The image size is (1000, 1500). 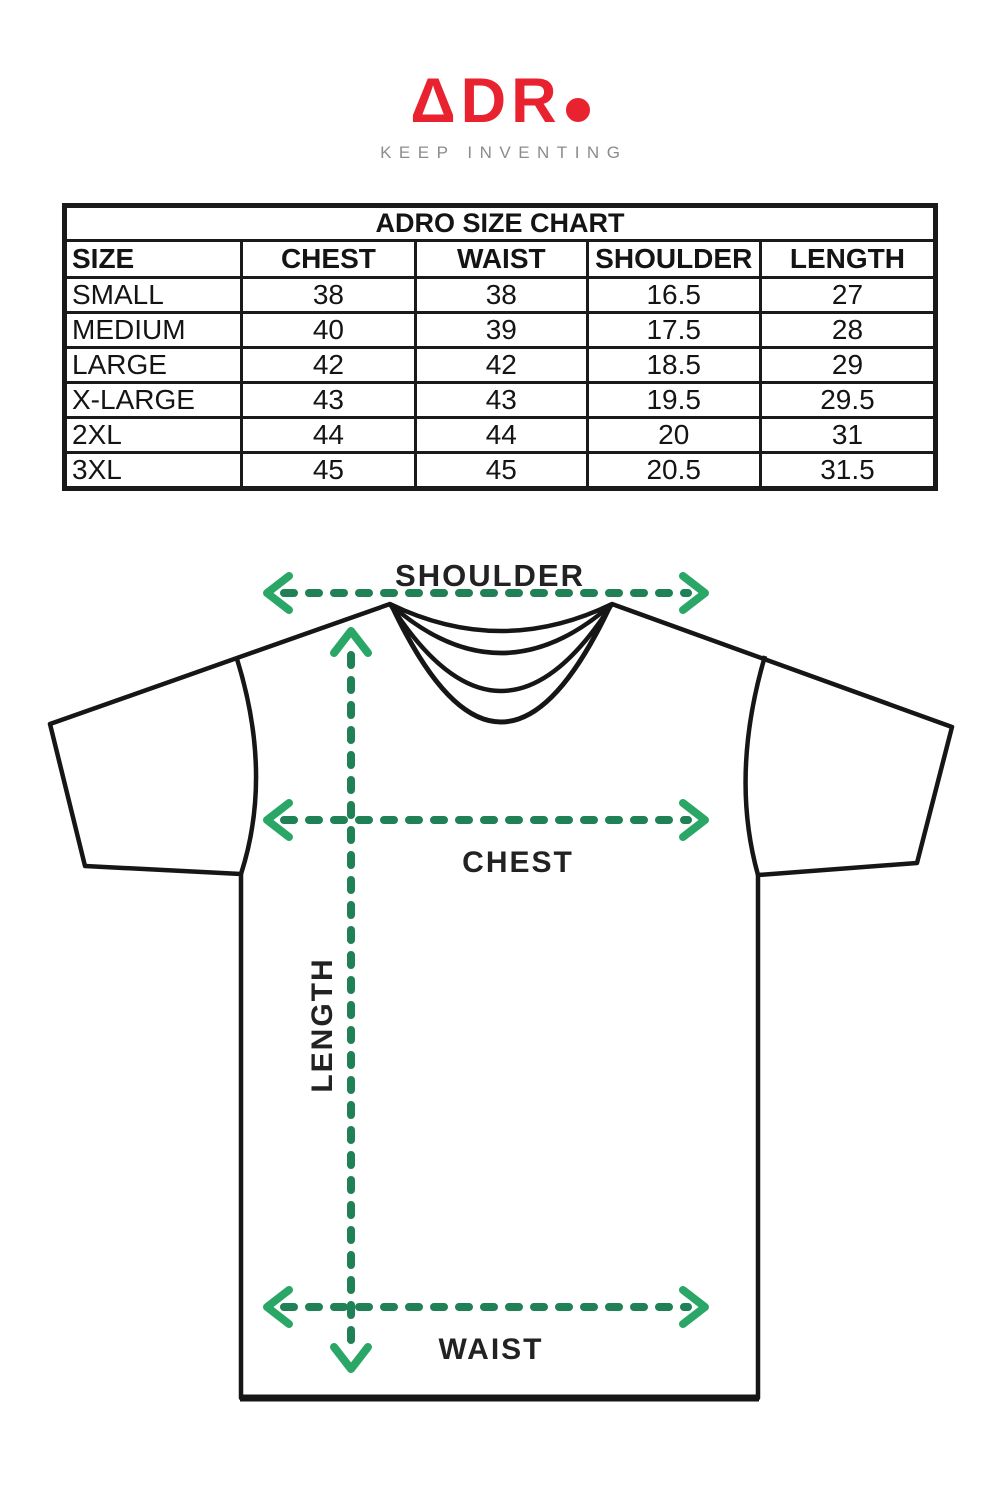 I want to click on size-row-3xl: 3XL 45 45 20.5 31.5, so click(x=500, y=470).